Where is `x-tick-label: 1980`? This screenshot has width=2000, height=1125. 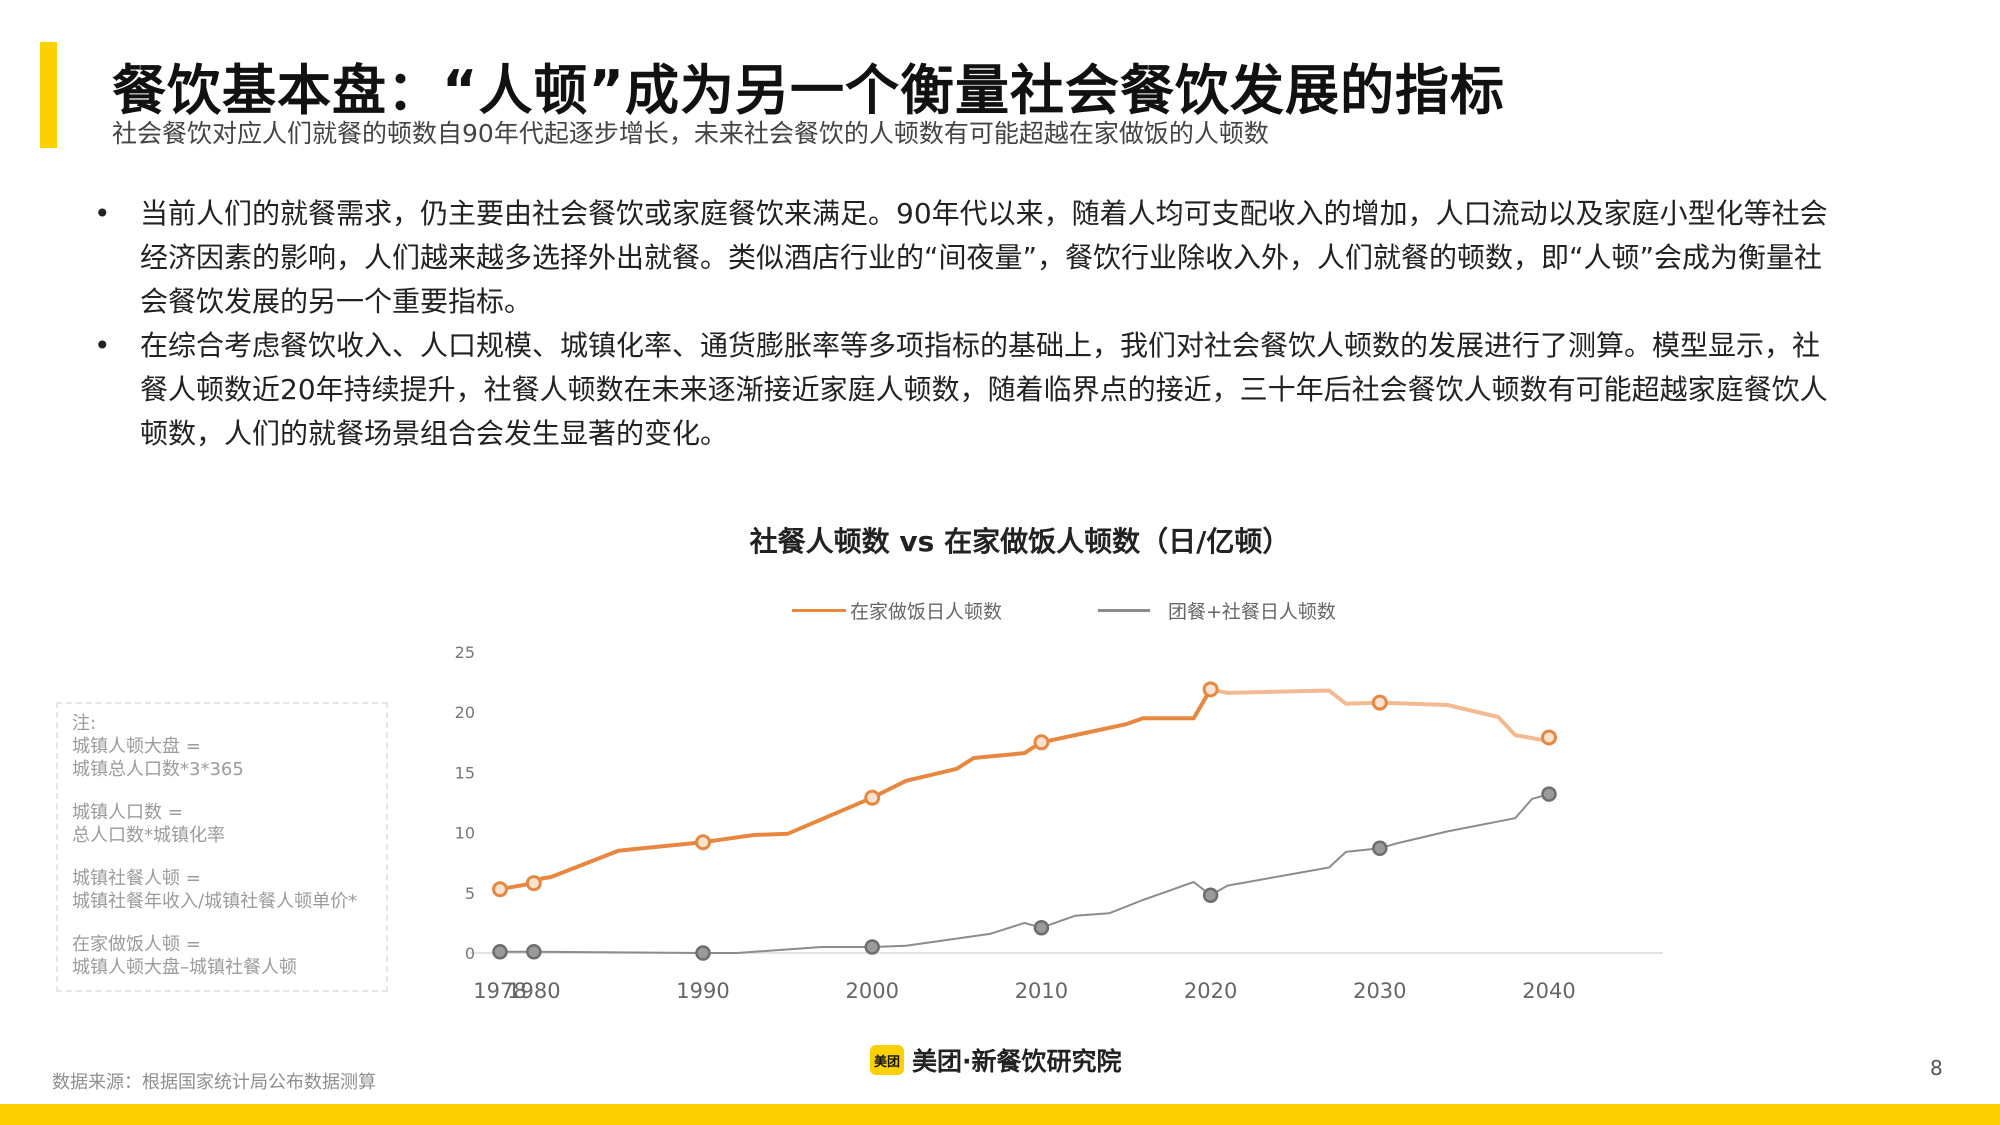
x-tick-label: 1980 is located at coordinates (533, 991).